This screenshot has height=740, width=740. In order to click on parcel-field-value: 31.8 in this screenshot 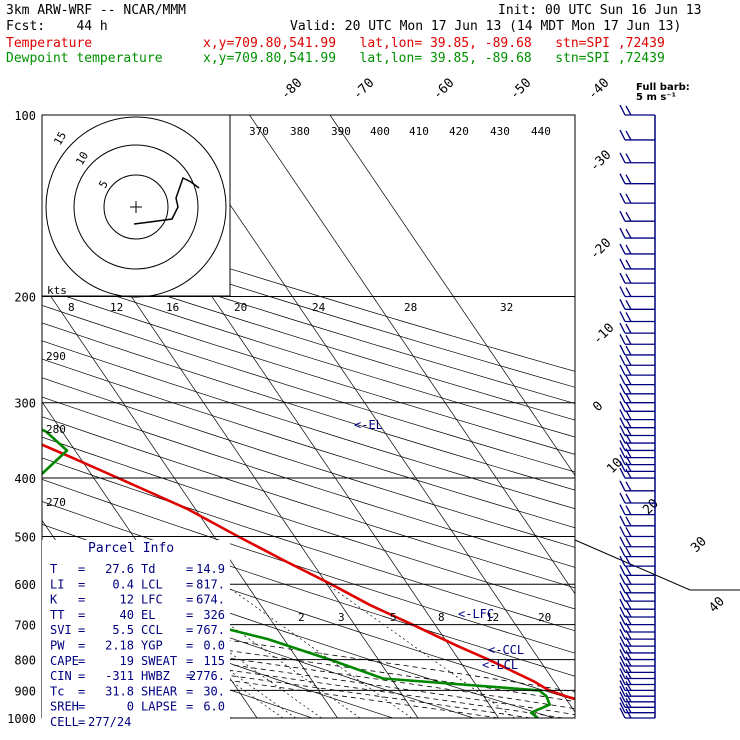, I will do `click(119, 691)`.